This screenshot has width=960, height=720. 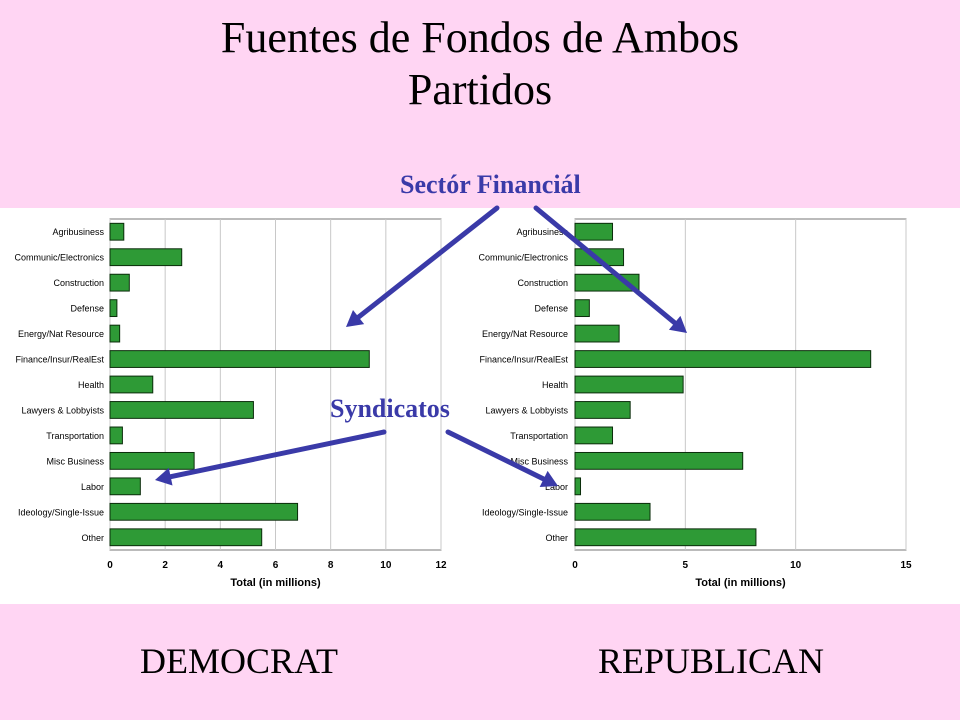 What do you see at coordinates (428, 262) in the screenshot?
I see `arrow-finance-democrat-shaft` at bounding box center [428, 262].